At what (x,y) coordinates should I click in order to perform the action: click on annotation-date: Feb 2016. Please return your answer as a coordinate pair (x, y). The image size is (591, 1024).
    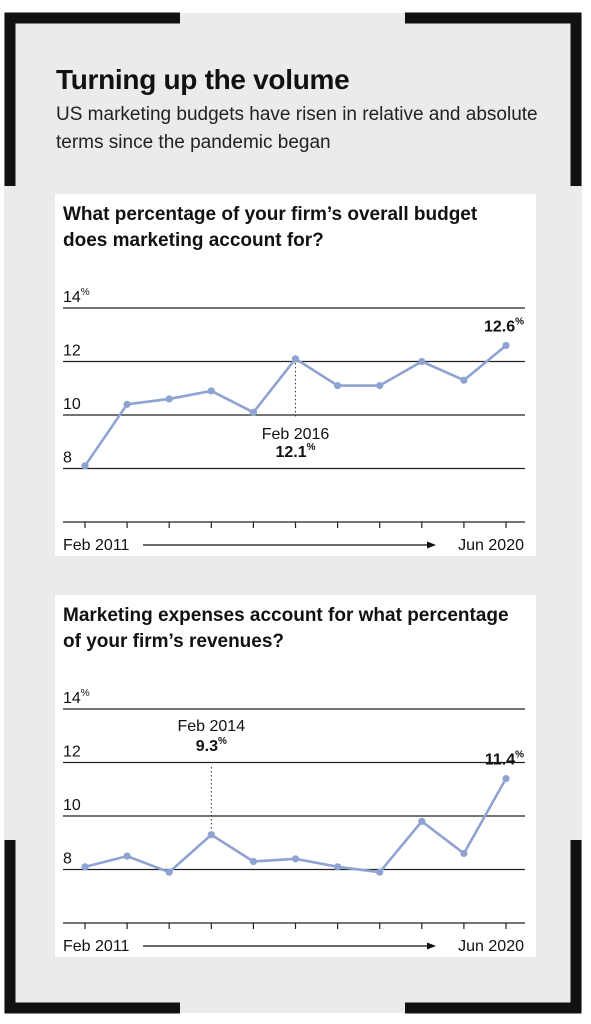
    Looking at the image, I should click on (296, 434).